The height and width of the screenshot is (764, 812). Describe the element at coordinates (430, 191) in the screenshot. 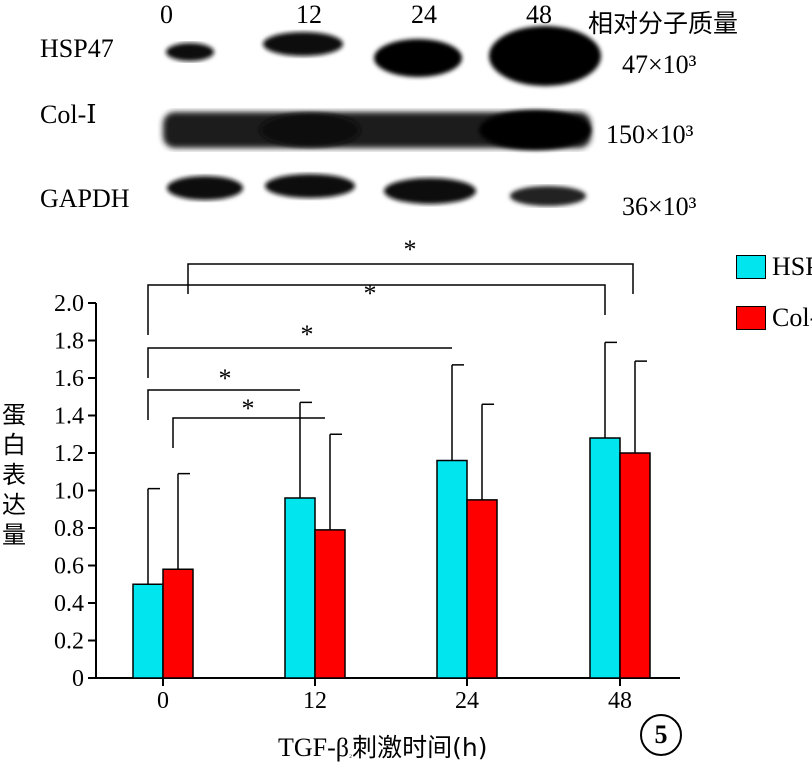

I see `band-gapdh-24h` at that location.